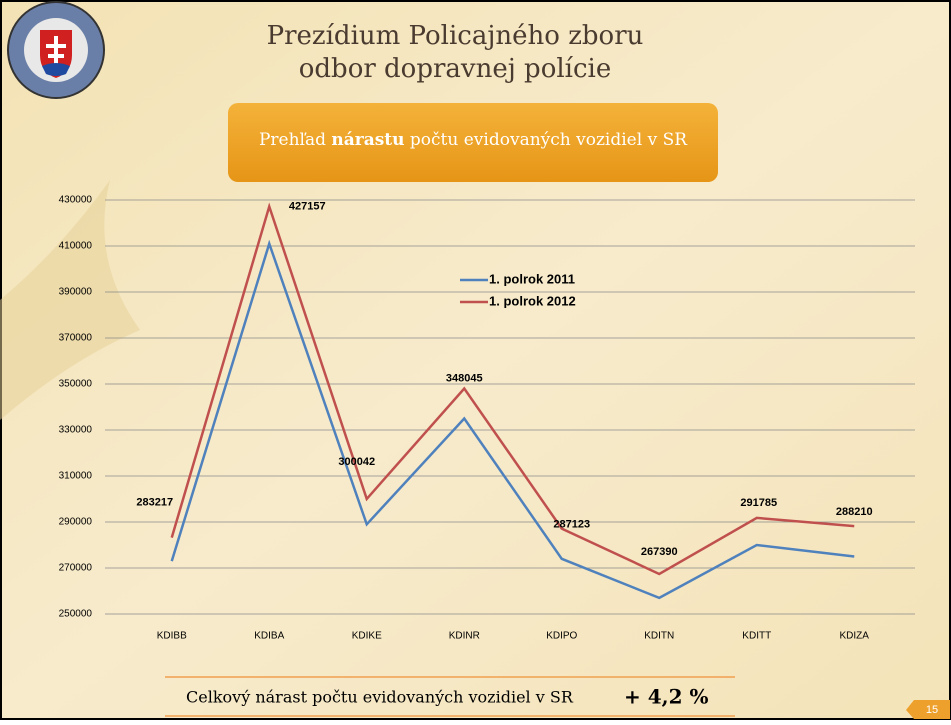  Describe the element at coordinates (76, 200) in the screenshot. I see `y-tick-label: 430000` at that location.